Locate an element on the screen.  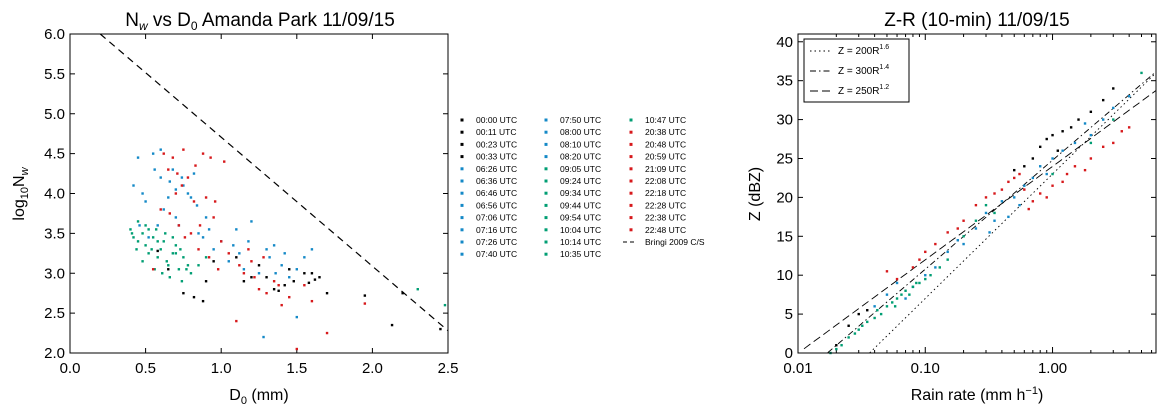
left-x-tick-label: 1.5 is located at coordinates (296, 368).